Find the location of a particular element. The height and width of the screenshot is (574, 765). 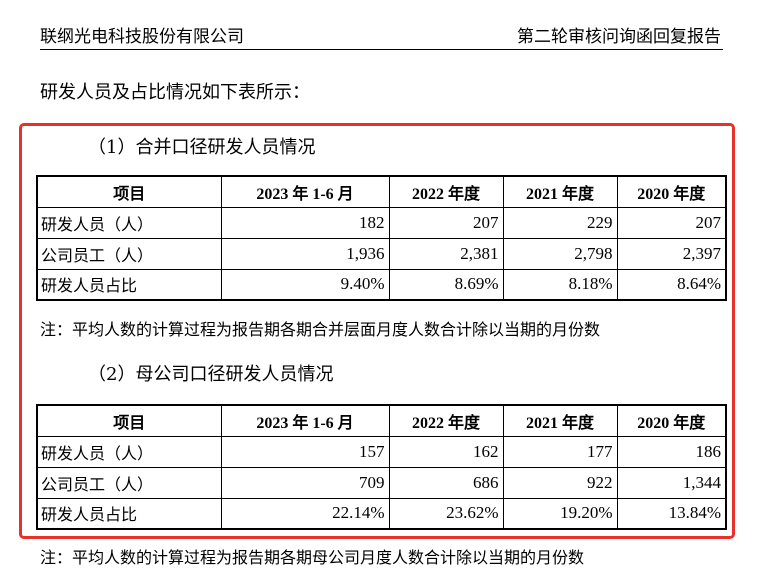

intro-text: 研发人员及占比情况如下表所示： is located at coordinates (175, 92).